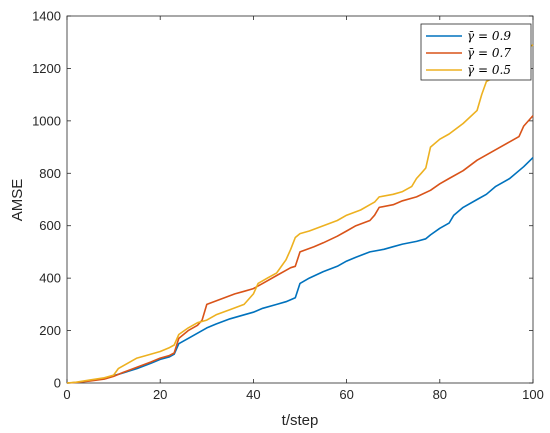  Describe the element at coordinates (471, 53) in the screenshot. I see `legend-symbol-1: γ̄` at that location.